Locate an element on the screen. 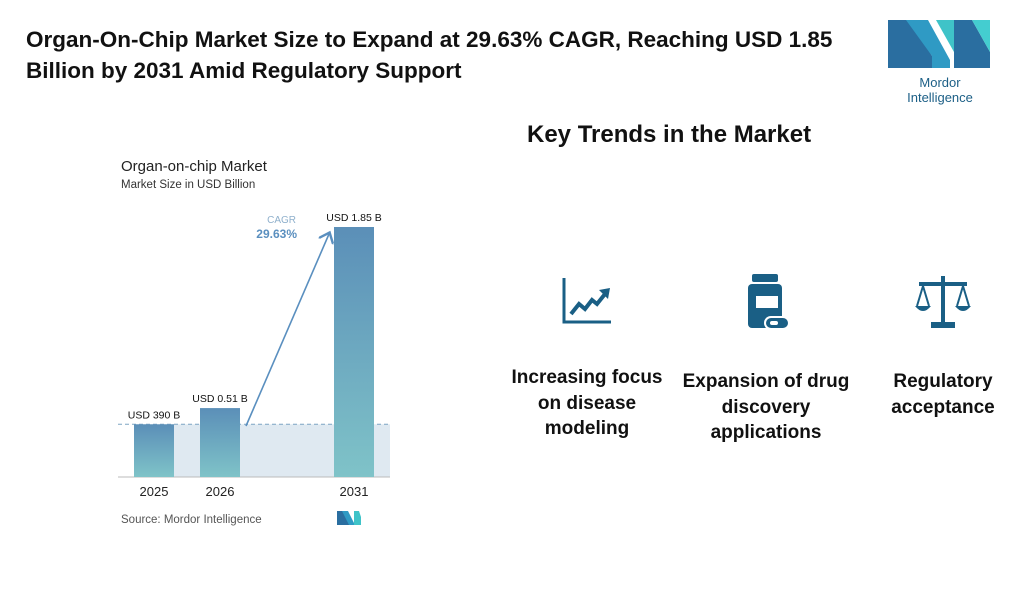 The height and width of the screenshot is (592, 1012). line-chart-trend-up-icon is located at coordinates (586, 301).